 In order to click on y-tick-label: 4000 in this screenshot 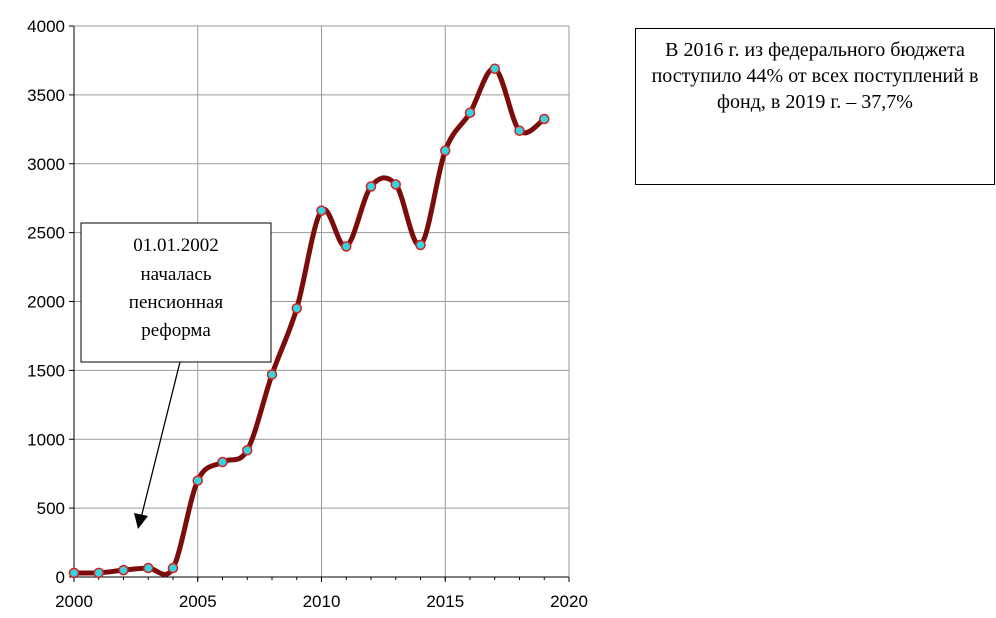, I will do `click(46, 26)`.